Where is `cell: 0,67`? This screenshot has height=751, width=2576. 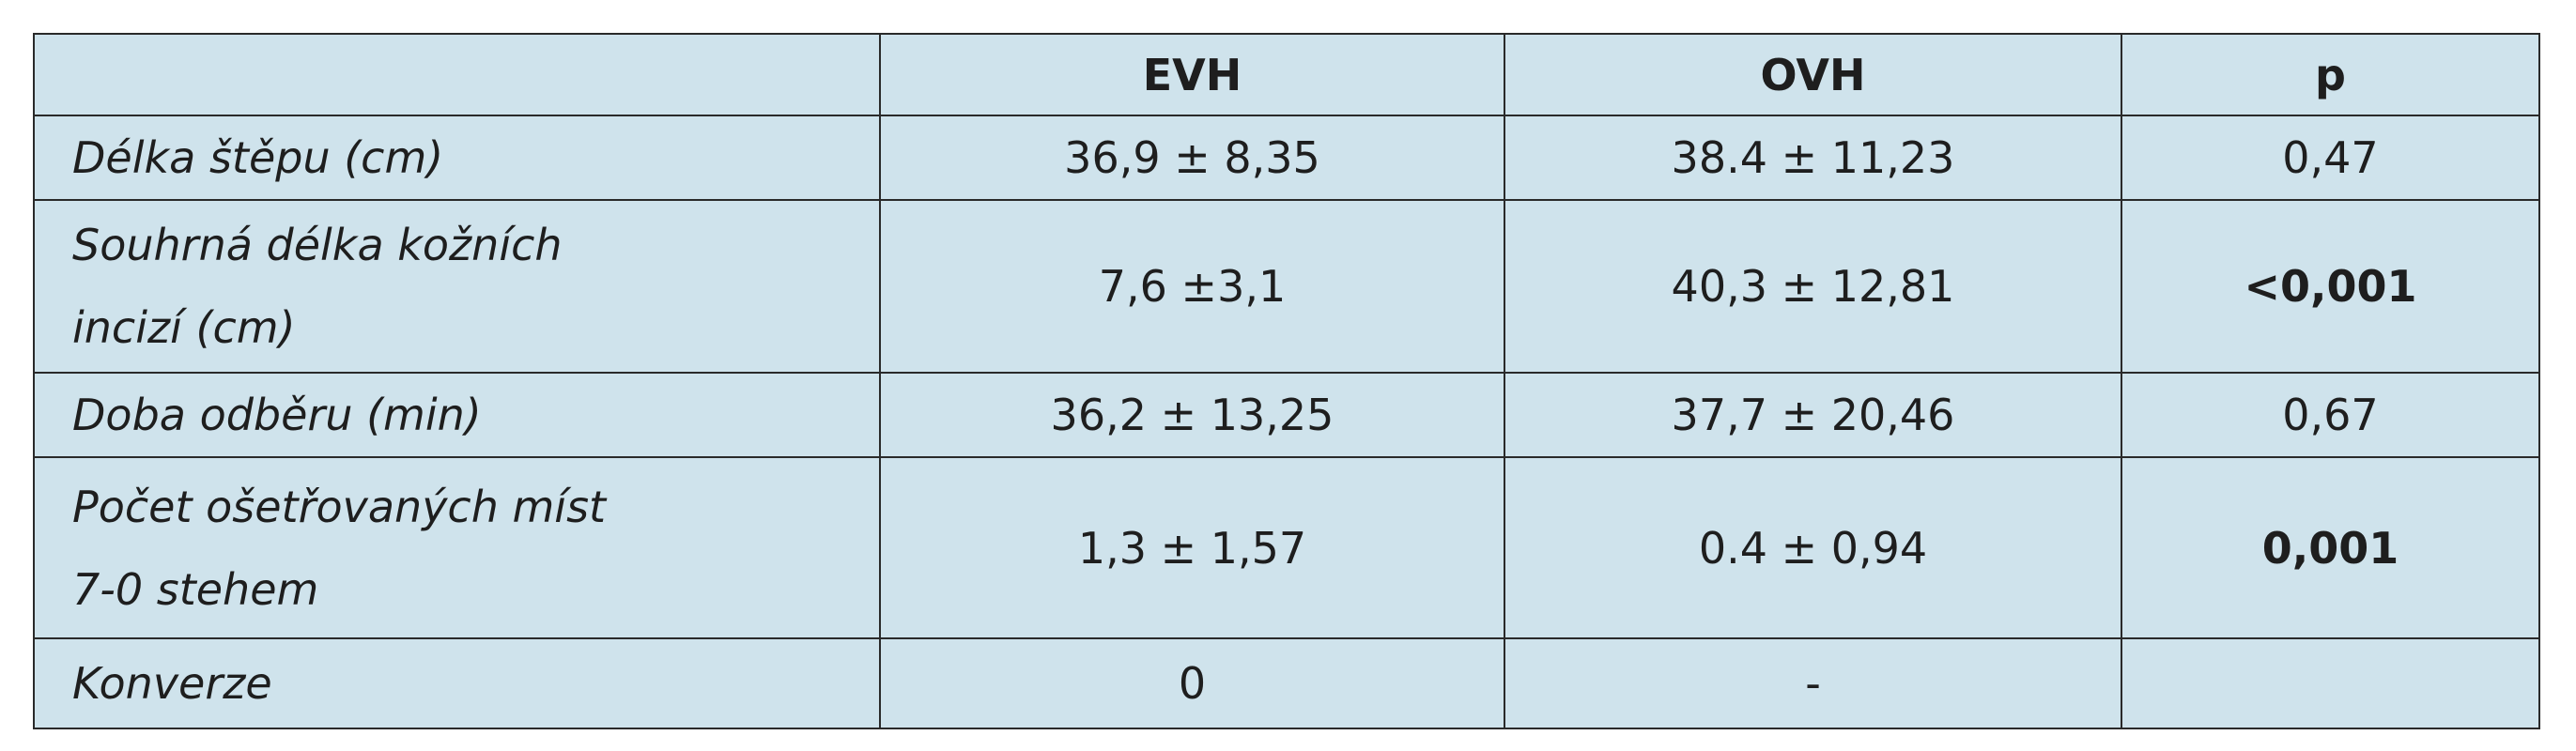 cell: 0,67 is located at coordinates (2330, 415).